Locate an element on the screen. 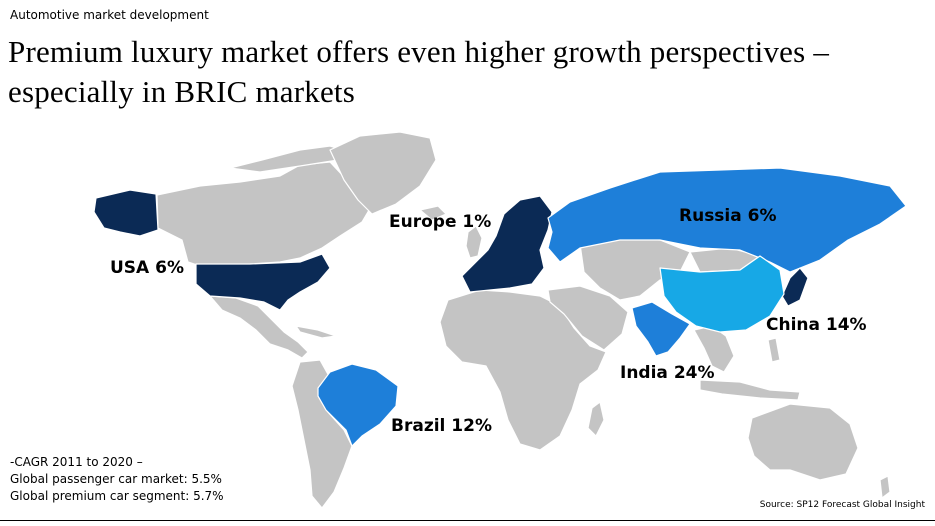 This screenshot has height=526, width=935. iceland-region is located at coordinates (433, 213).